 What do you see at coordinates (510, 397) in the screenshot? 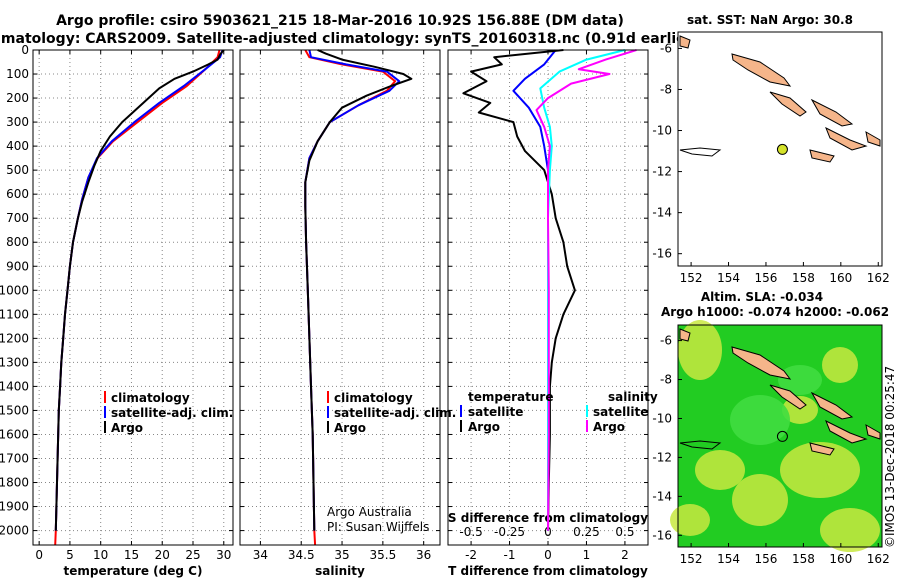
I see `legend-temperature-title: temperature` at bounding box center [510, 397].